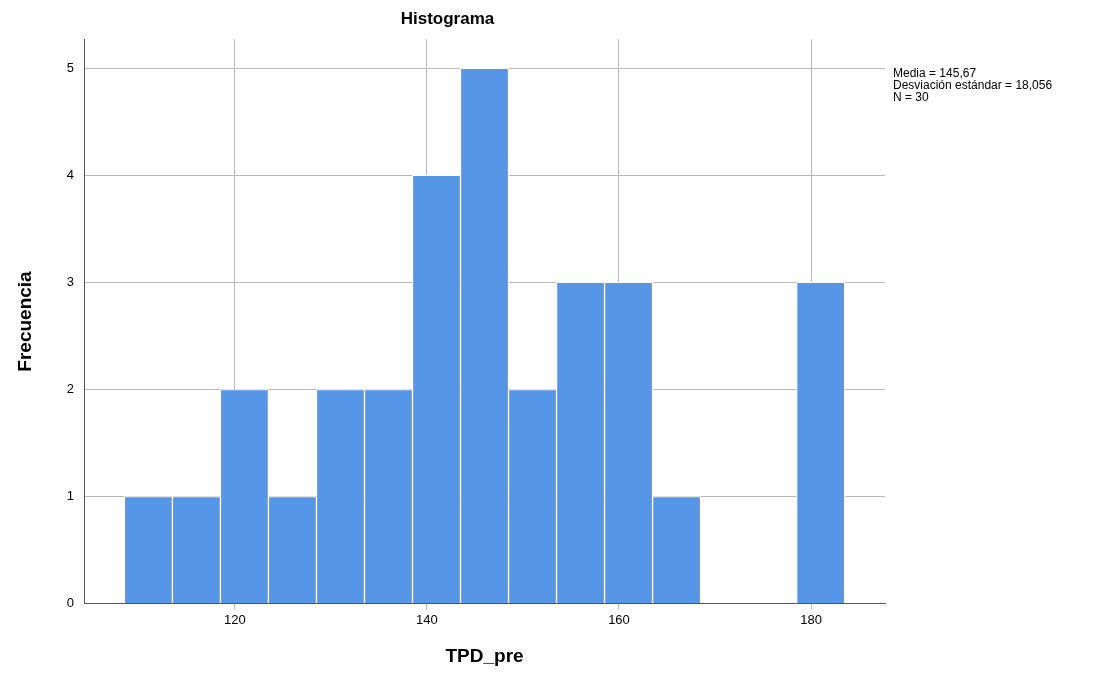 The image size is (1107, 682). What do you see at coordinates (70, 174) in the screenshot?
I see `y-tick-label: 4` at bounding box center [70, 174].